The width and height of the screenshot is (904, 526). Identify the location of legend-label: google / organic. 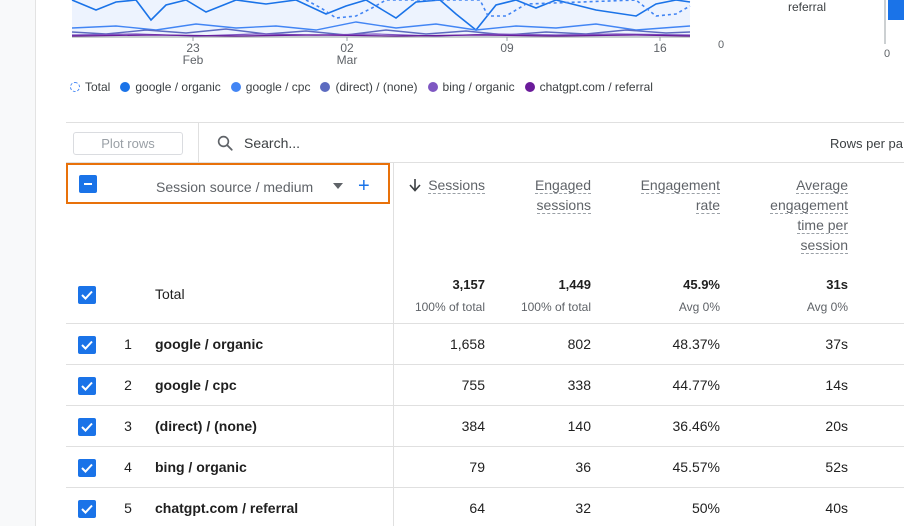
(178, 87).